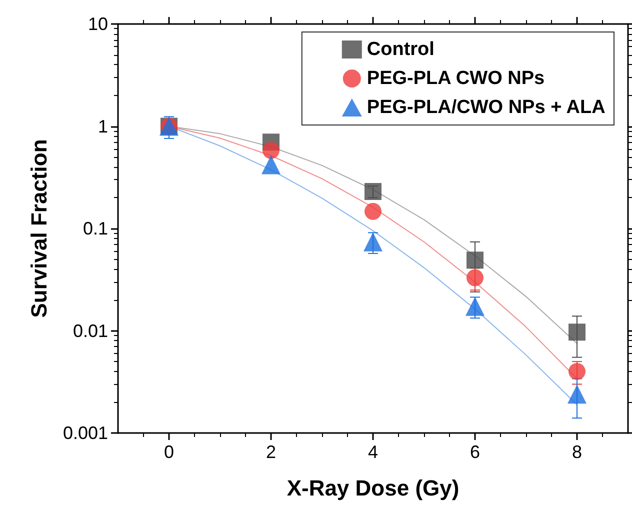 This screenshot has height=511, width=632. I want to click on x-axis-title: X-Ray Dose (Gy), so click(373, 488).